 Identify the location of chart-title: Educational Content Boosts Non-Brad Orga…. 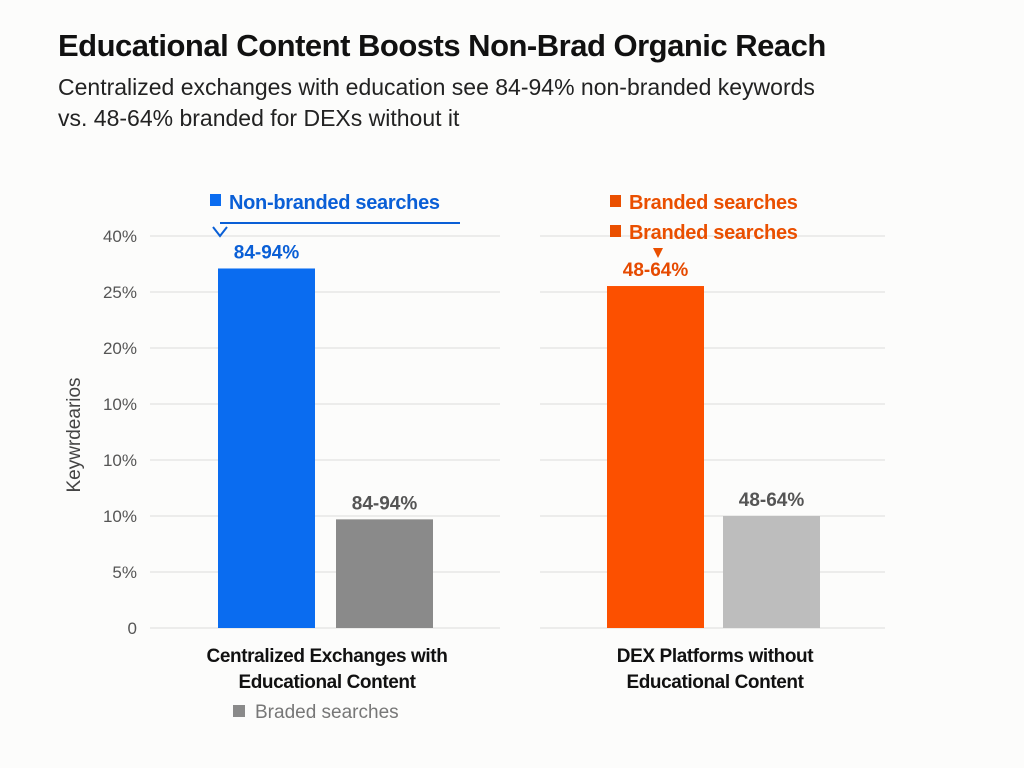
(442, 45).